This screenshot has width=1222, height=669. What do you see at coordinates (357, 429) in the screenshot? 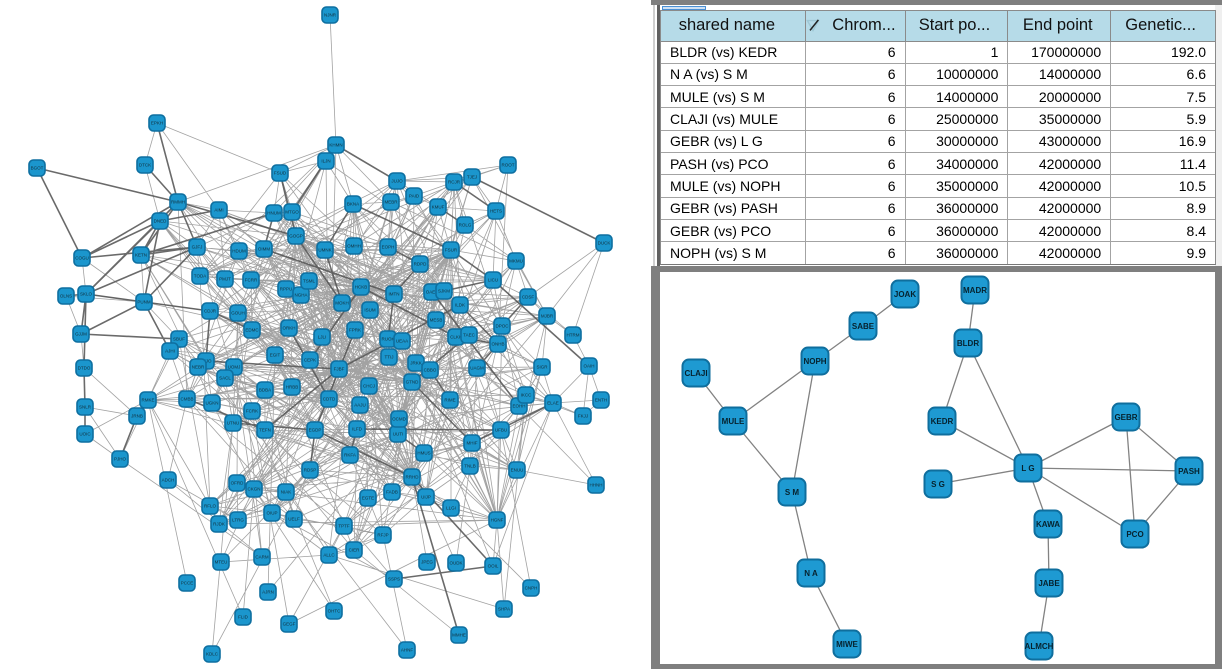
I see `svg-text: ILFD` at bounding box center [357, 429].